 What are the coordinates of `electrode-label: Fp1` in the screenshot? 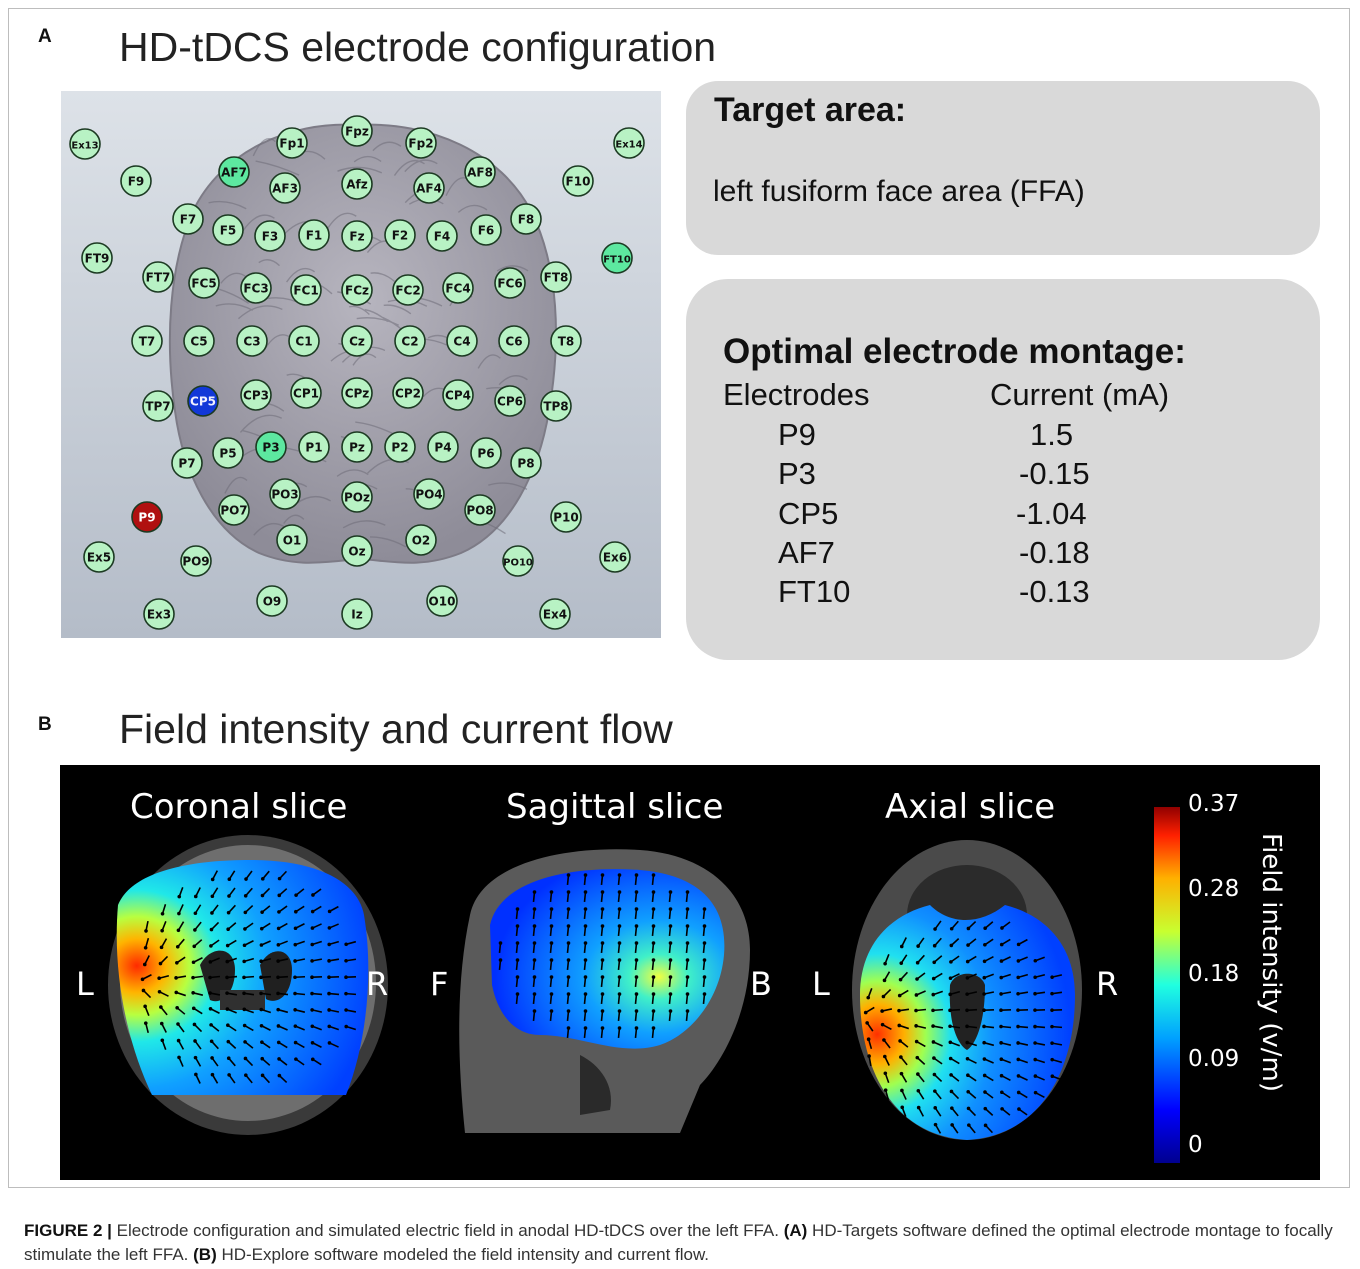 It's located at (291, 144).